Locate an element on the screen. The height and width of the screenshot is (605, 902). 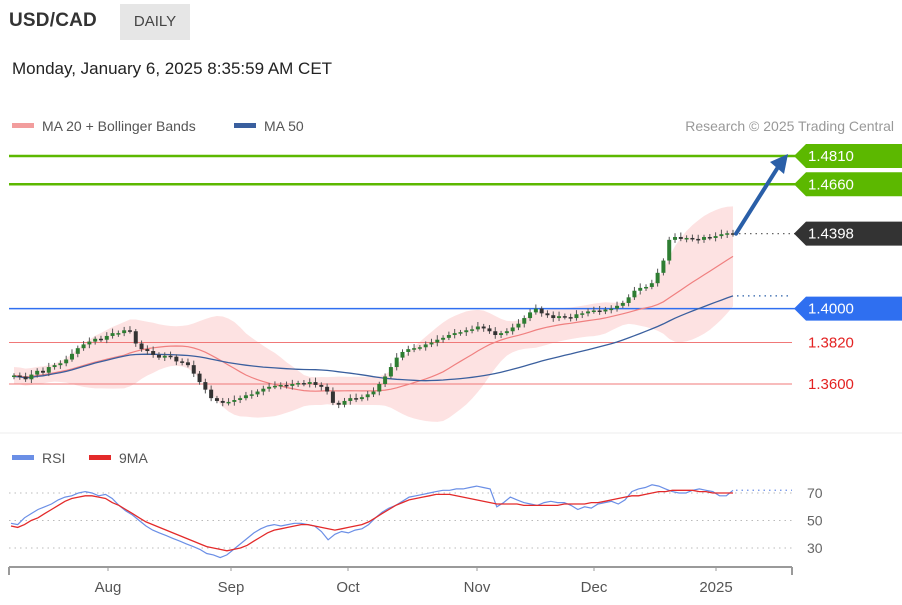
rsi-ma-line is located at coordinates (371, 520).